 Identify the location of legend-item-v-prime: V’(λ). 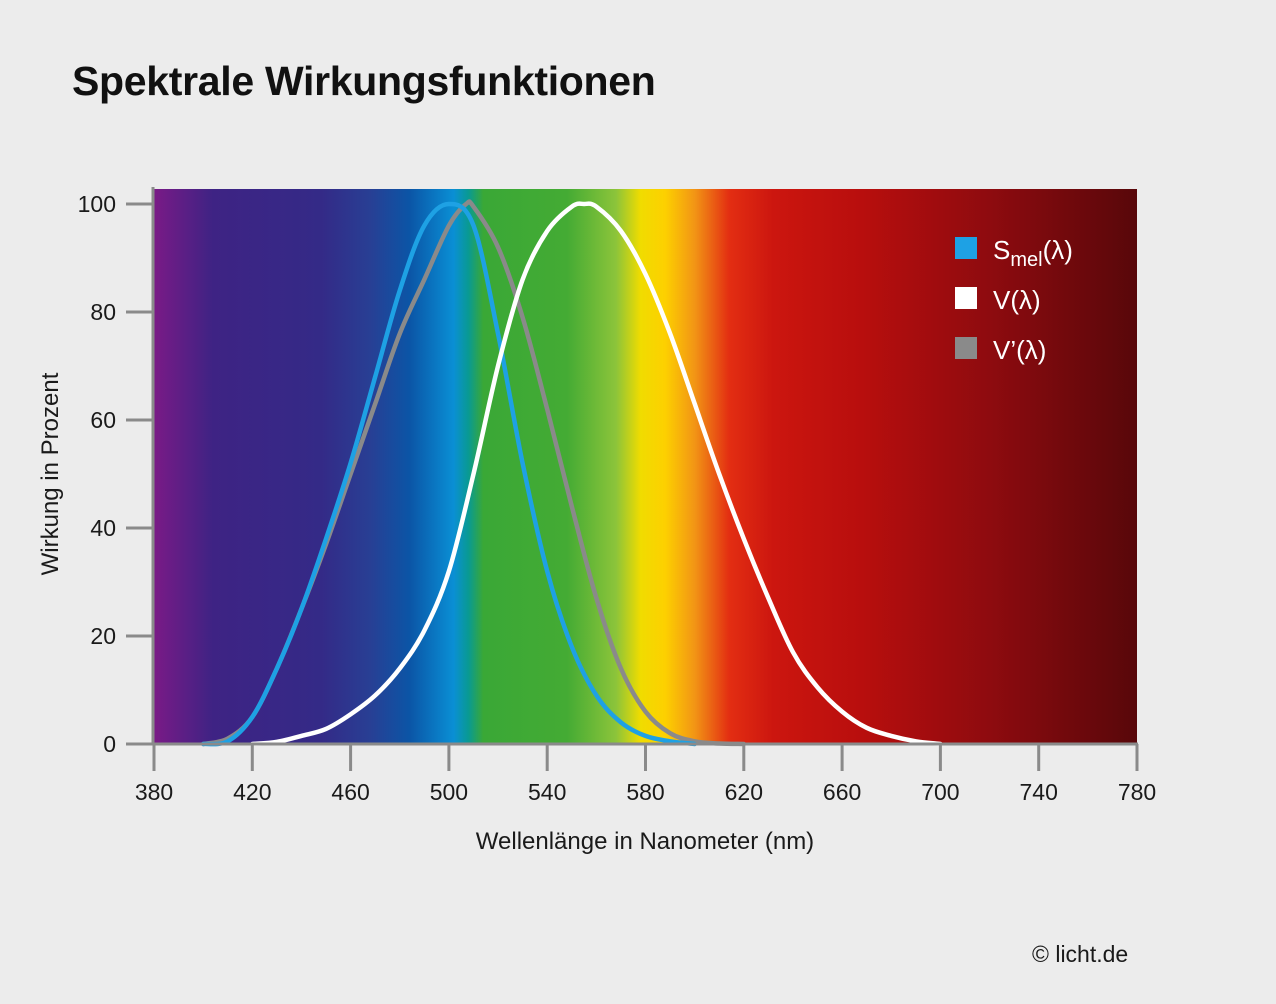
(1000, 350).